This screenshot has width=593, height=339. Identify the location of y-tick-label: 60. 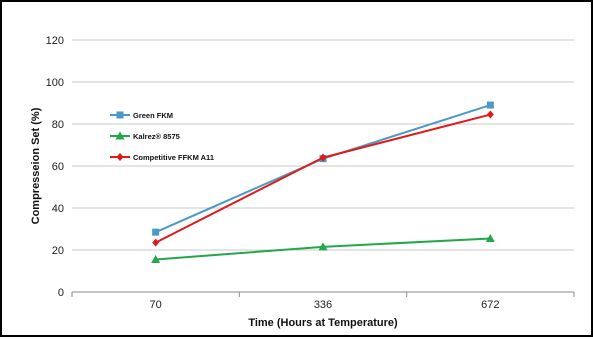
(58, 167).